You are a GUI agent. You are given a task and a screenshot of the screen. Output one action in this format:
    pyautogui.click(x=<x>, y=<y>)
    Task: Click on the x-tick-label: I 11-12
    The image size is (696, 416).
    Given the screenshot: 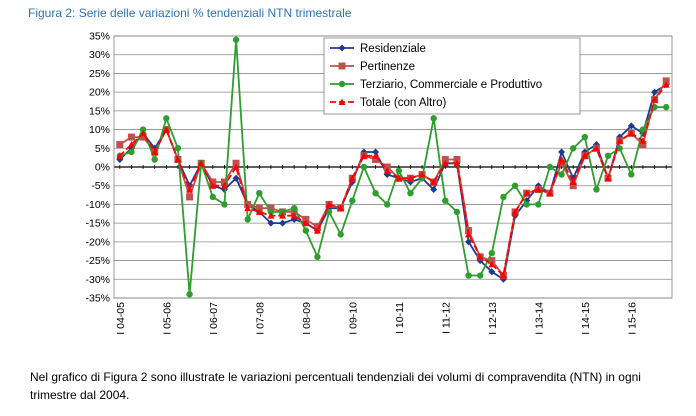 What is the action you would take?
    pyautogui.click(x=446, y=318)
    